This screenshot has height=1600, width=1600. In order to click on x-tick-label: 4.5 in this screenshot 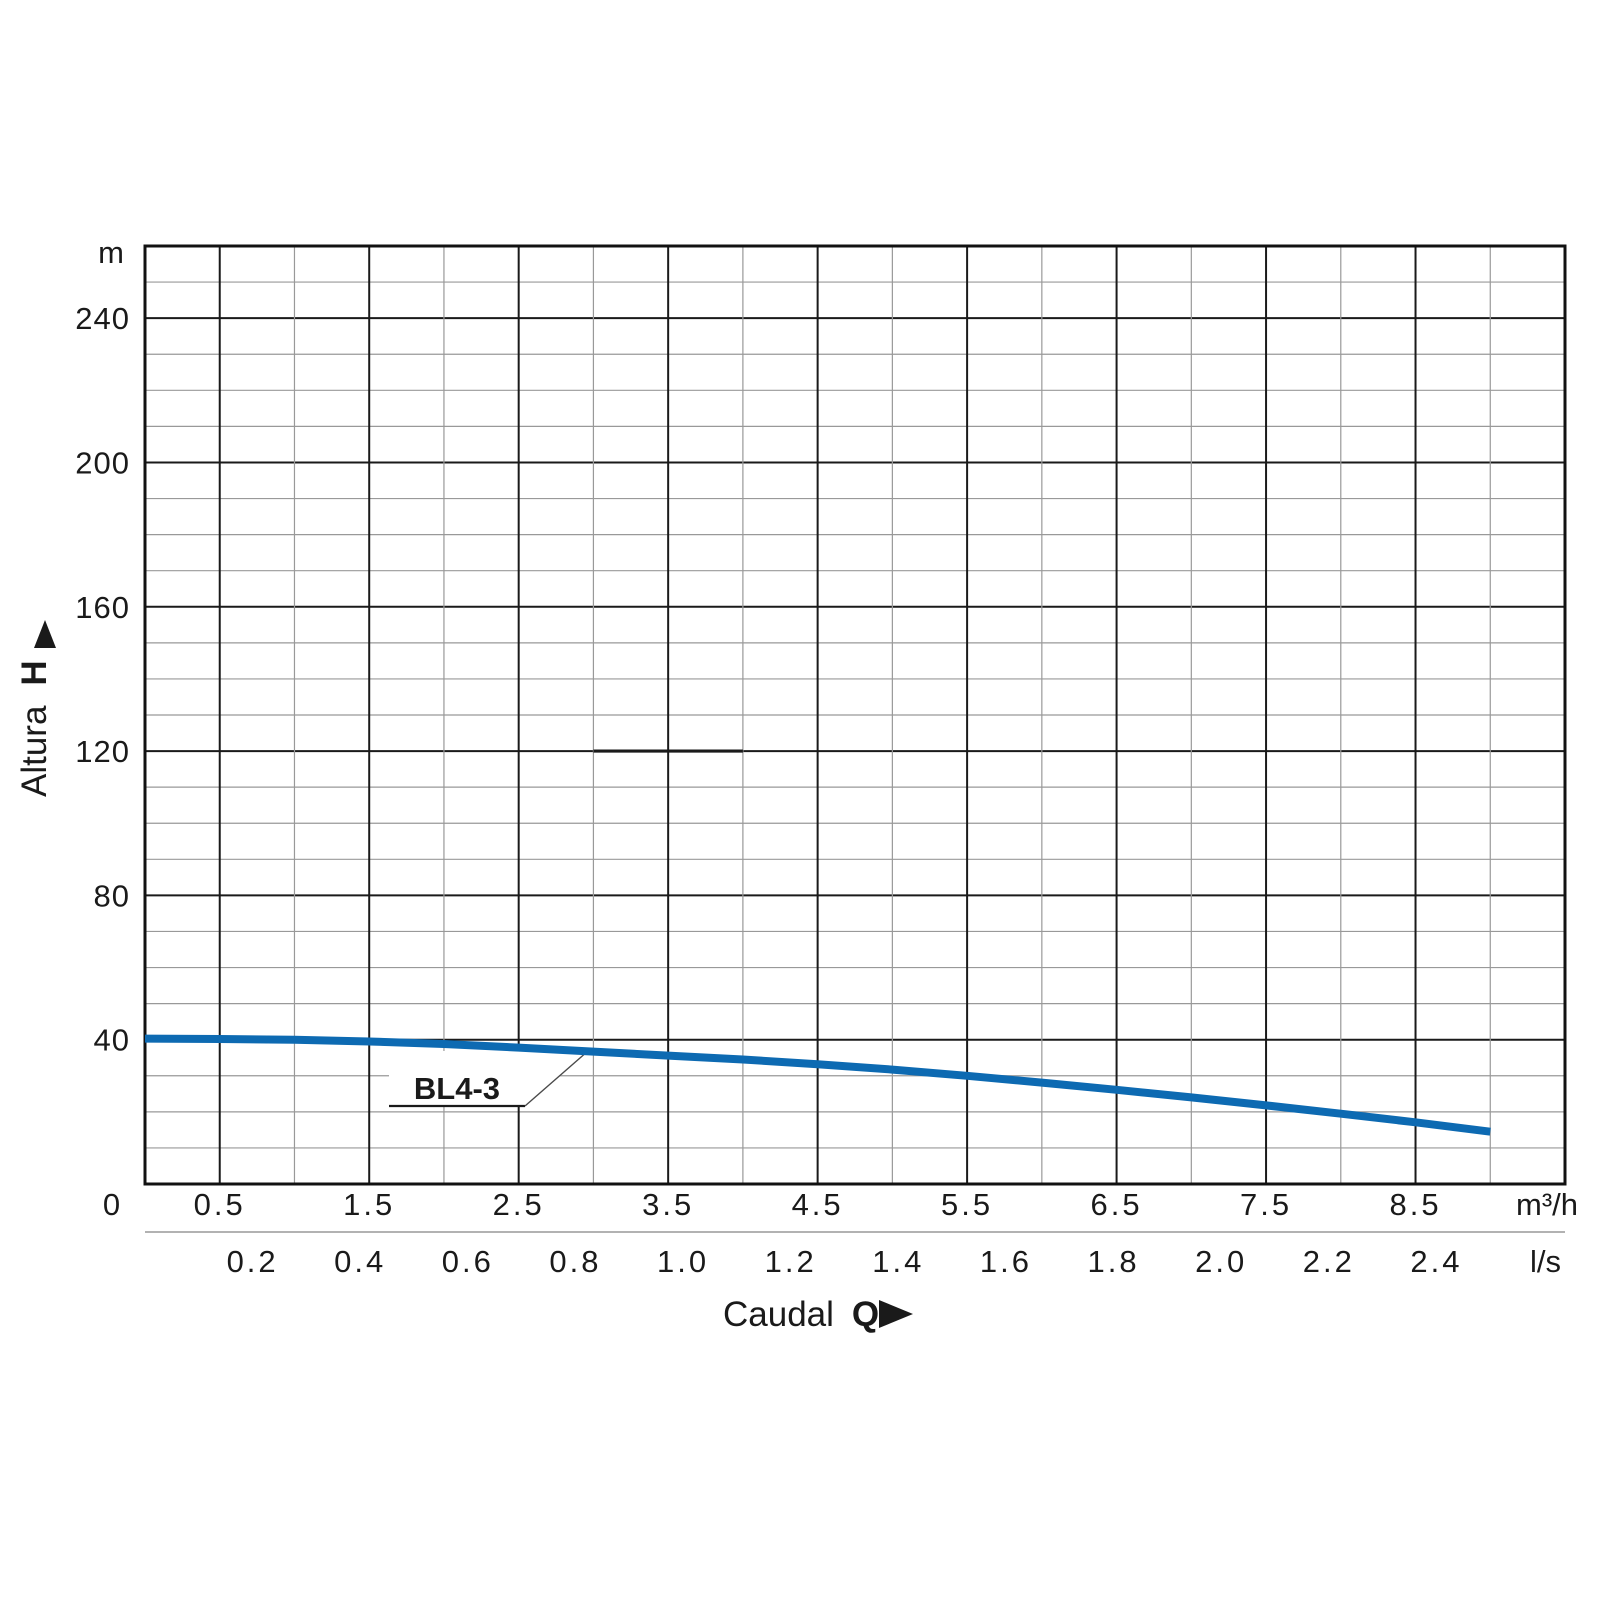, I will do `click(818, 1204)`.